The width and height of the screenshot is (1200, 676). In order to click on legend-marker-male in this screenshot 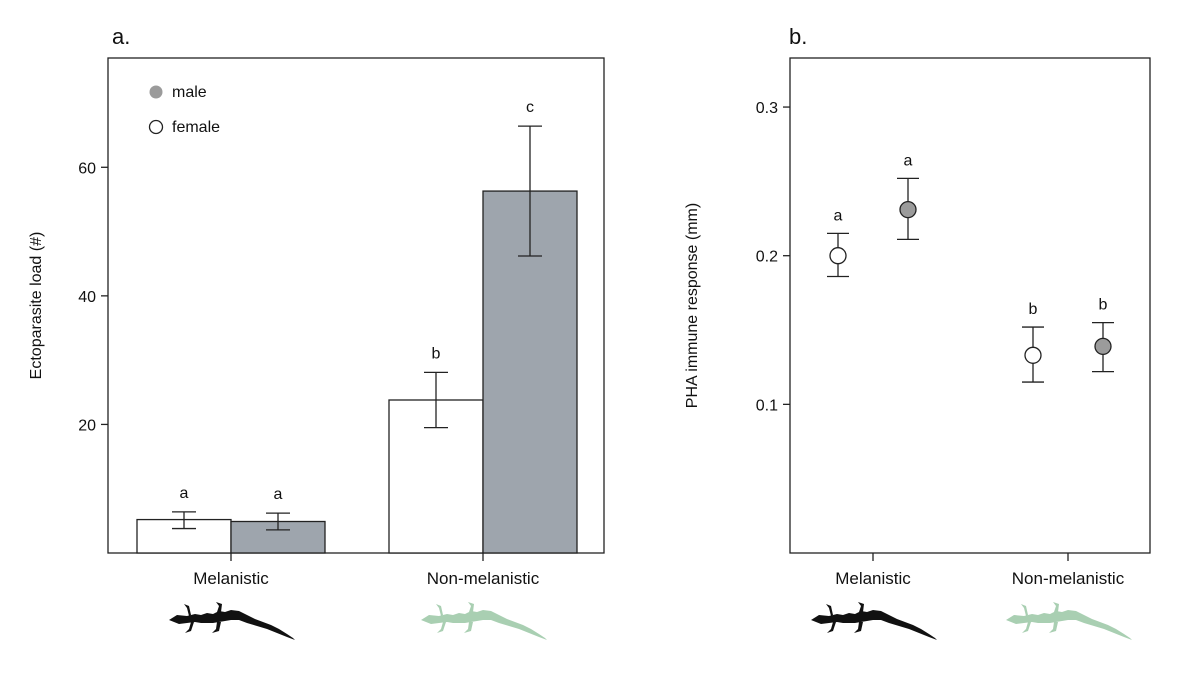, I will do `click(156, 92)`.